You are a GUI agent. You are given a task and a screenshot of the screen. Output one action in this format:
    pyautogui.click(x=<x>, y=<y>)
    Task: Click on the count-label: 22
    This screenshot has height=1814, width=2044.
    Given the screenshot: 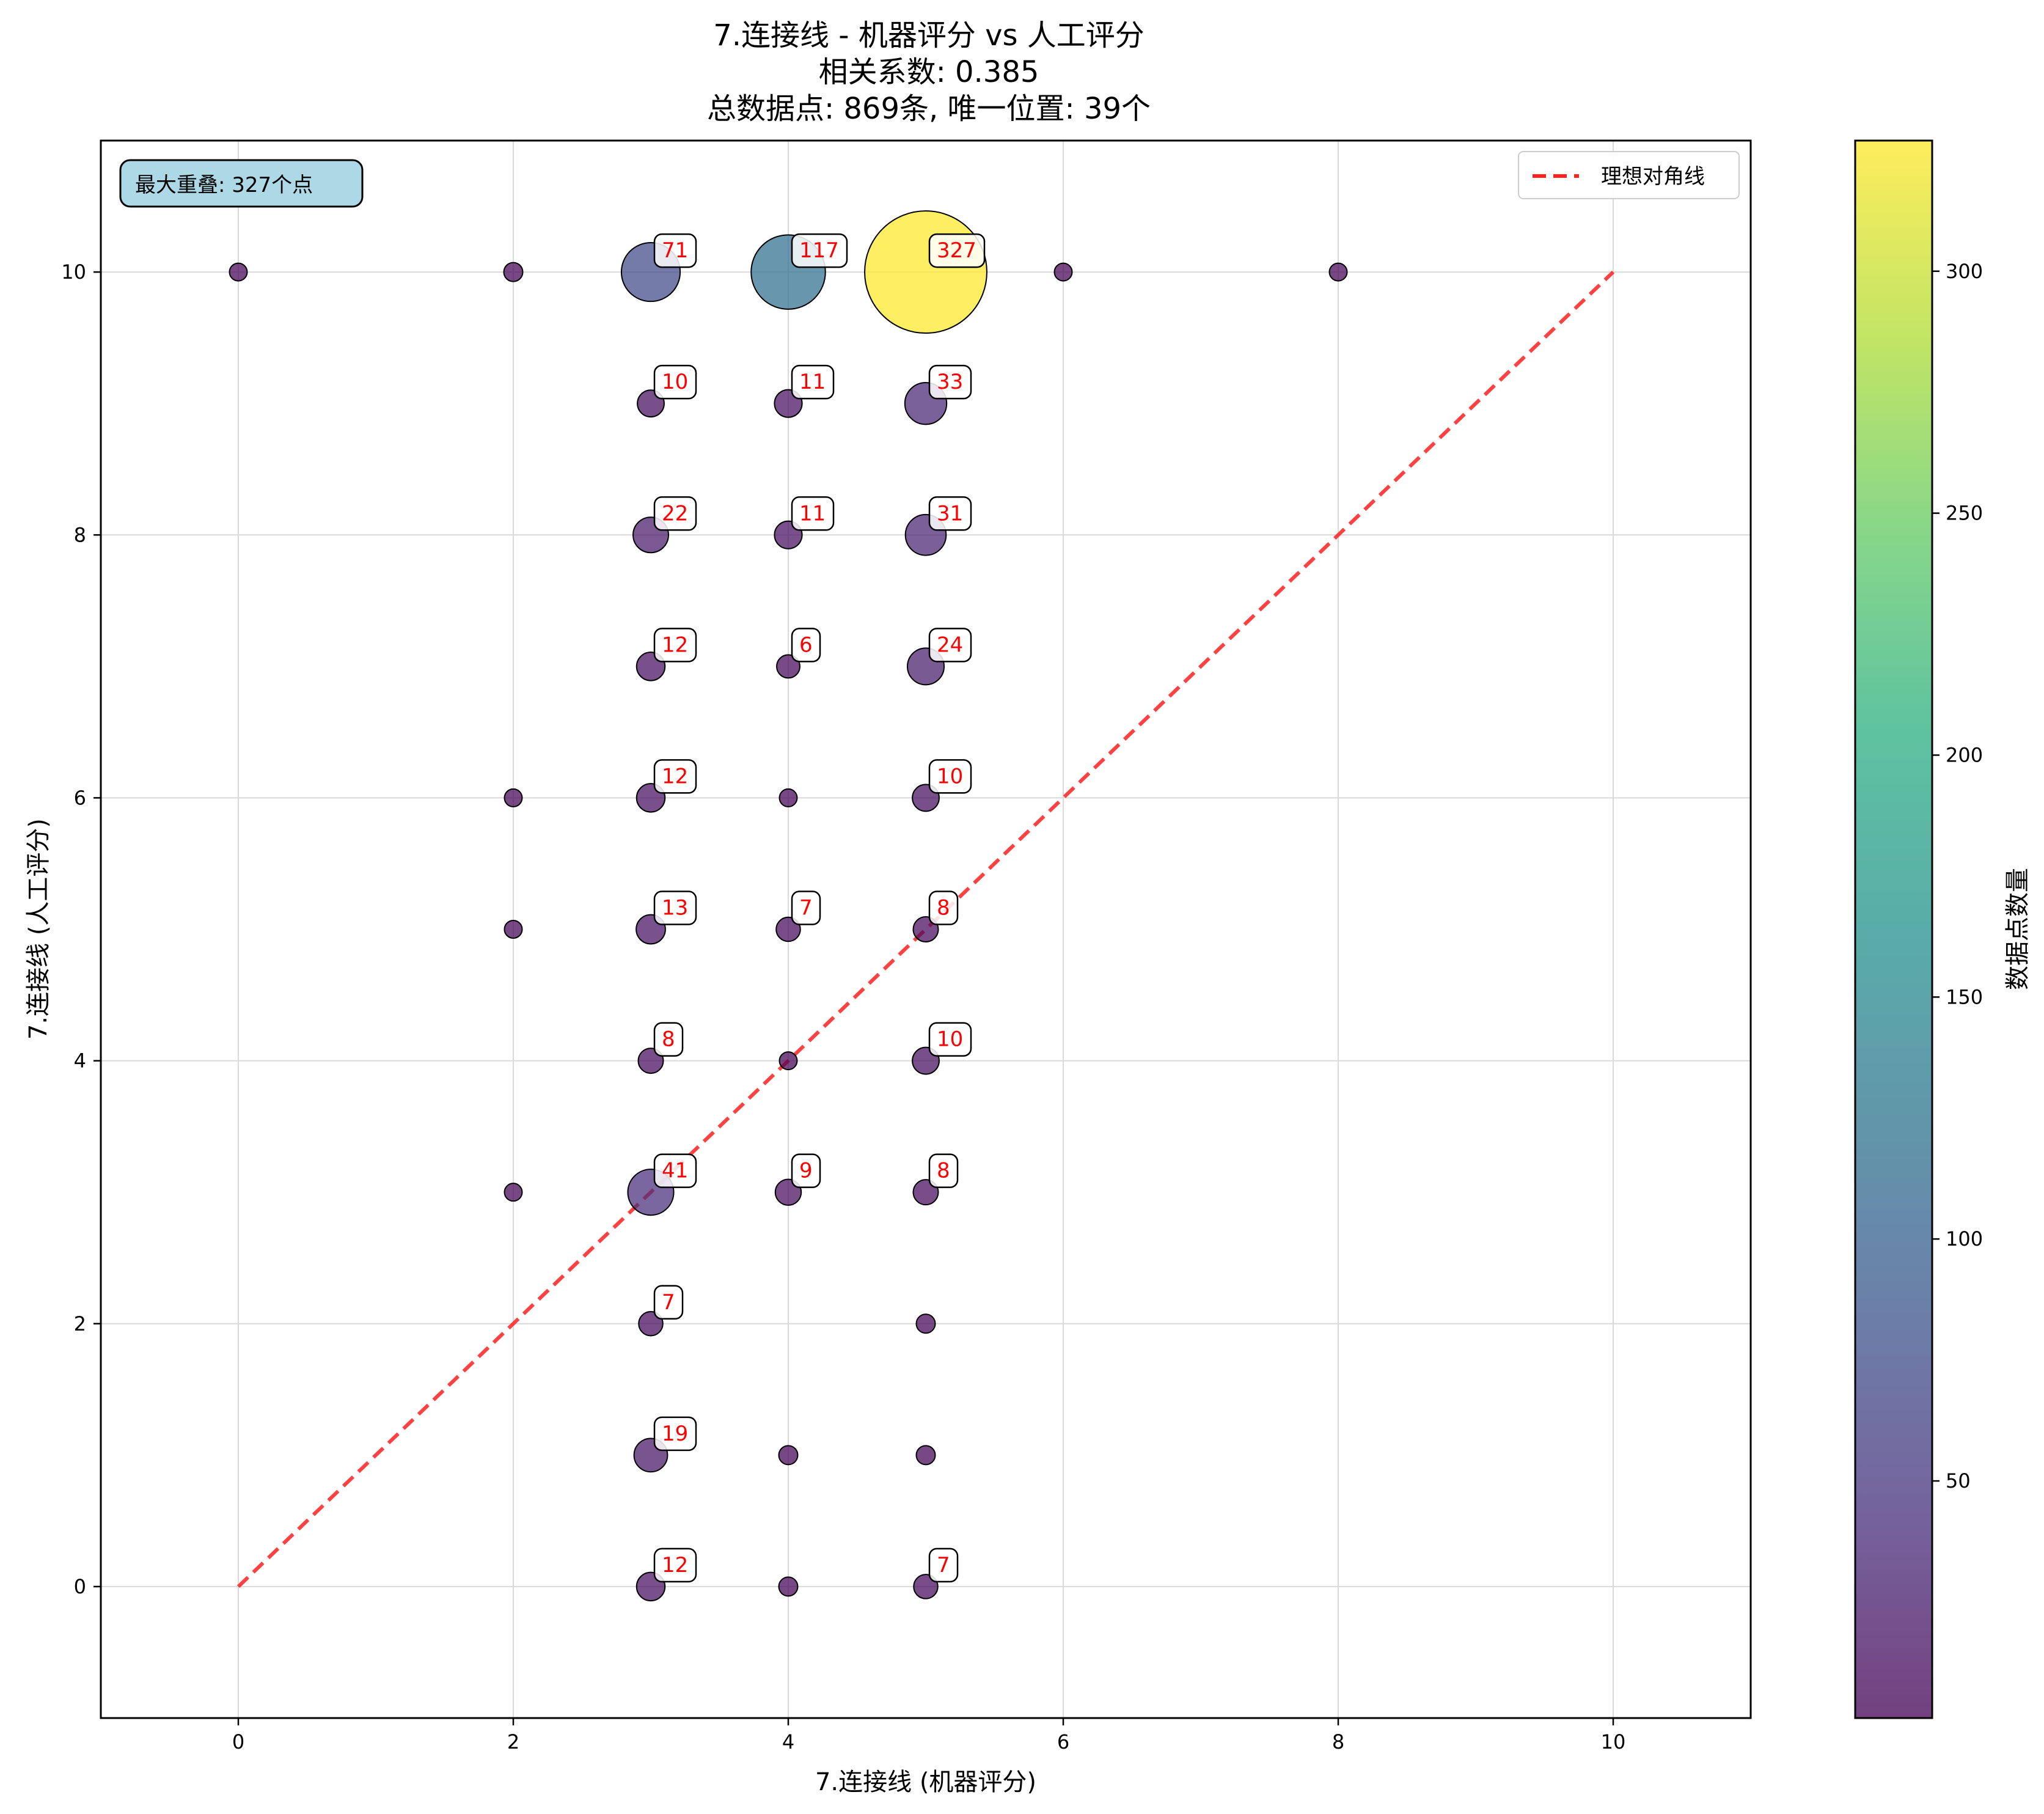 What is the action you would take?
    pyautogui.click(x=675, y=513)
    